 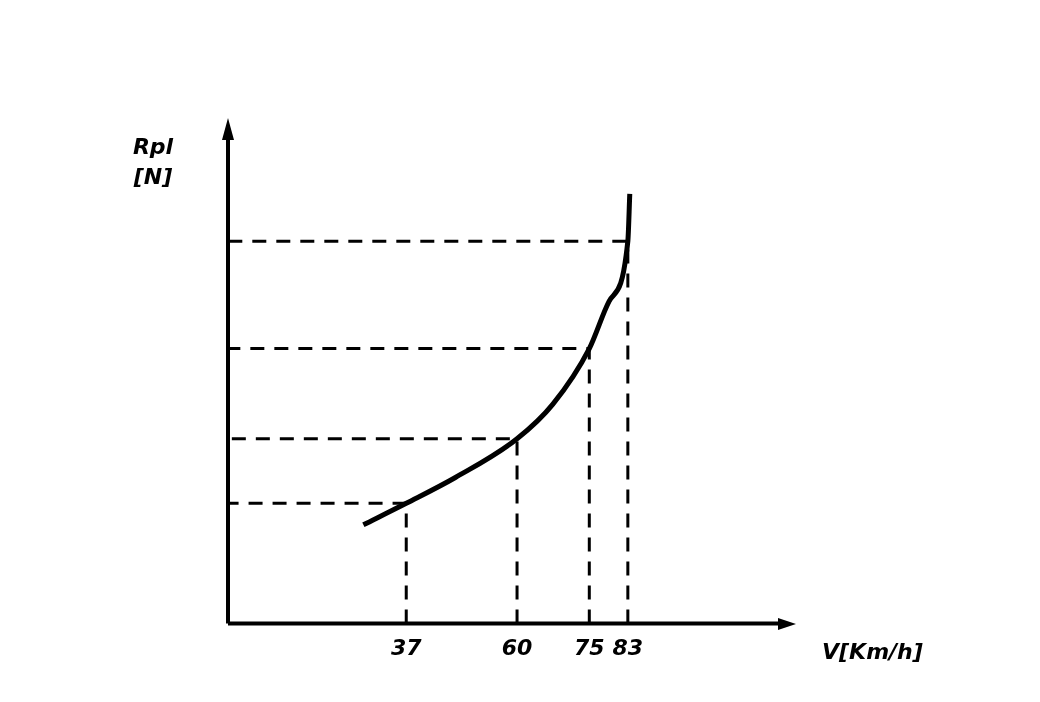 What do you see at coordinates (589, 647) in the screenshot?
I see `x-tick-label: 75` at bounding box center [589, 647].